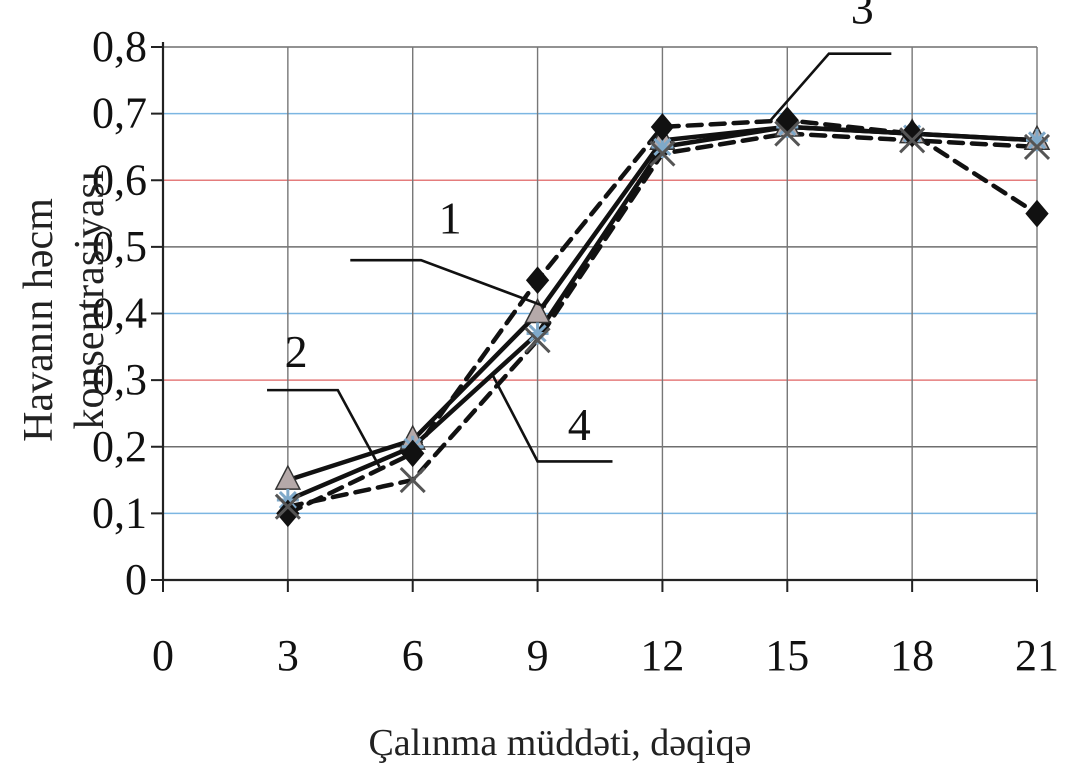 This screenshot has height=769, width=1067. What do you see at coordinates (136, 579) in the screenshot?
I see `y-tick-label: 0` at bounding box center [136, 579].